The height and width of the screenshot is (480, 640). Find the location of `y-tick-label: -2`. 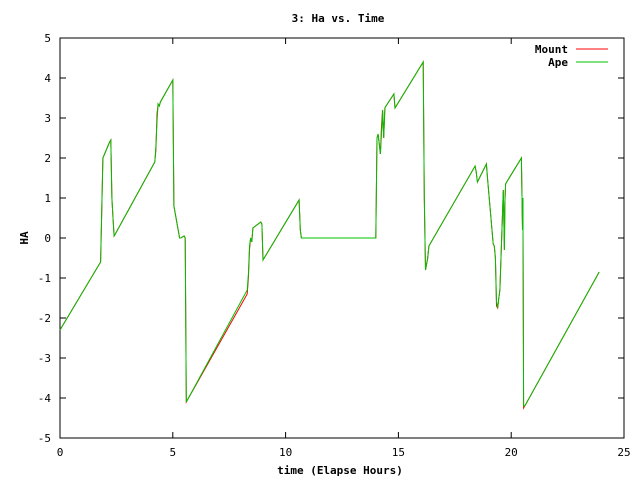

y-tick-label: -2 is located at coordinates (44, 318).